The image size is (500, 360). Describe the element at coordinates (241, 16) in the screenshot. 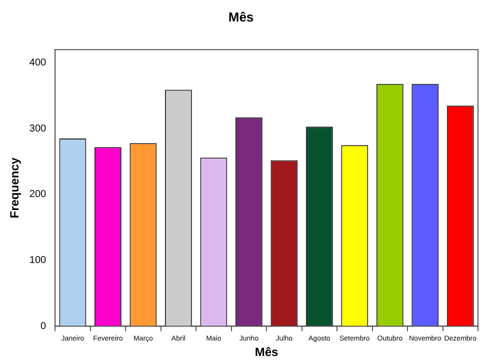

I see `chart-title: Mês` at that location.